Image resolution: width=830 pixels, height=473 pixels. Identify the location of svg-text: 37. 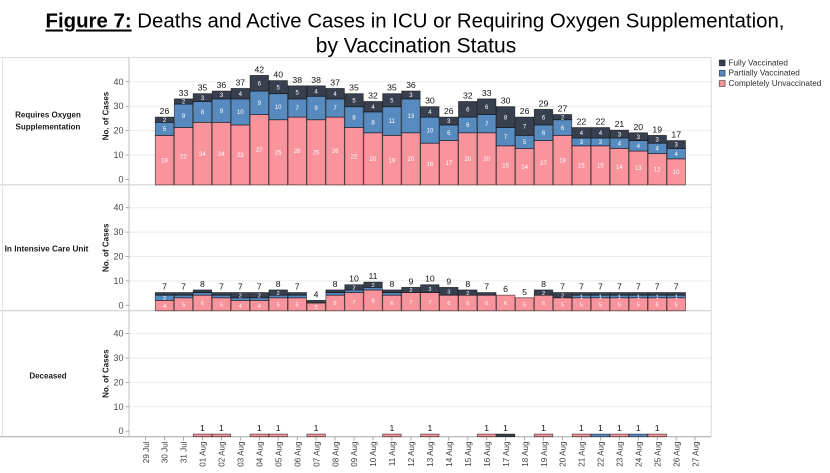
(335, 82).